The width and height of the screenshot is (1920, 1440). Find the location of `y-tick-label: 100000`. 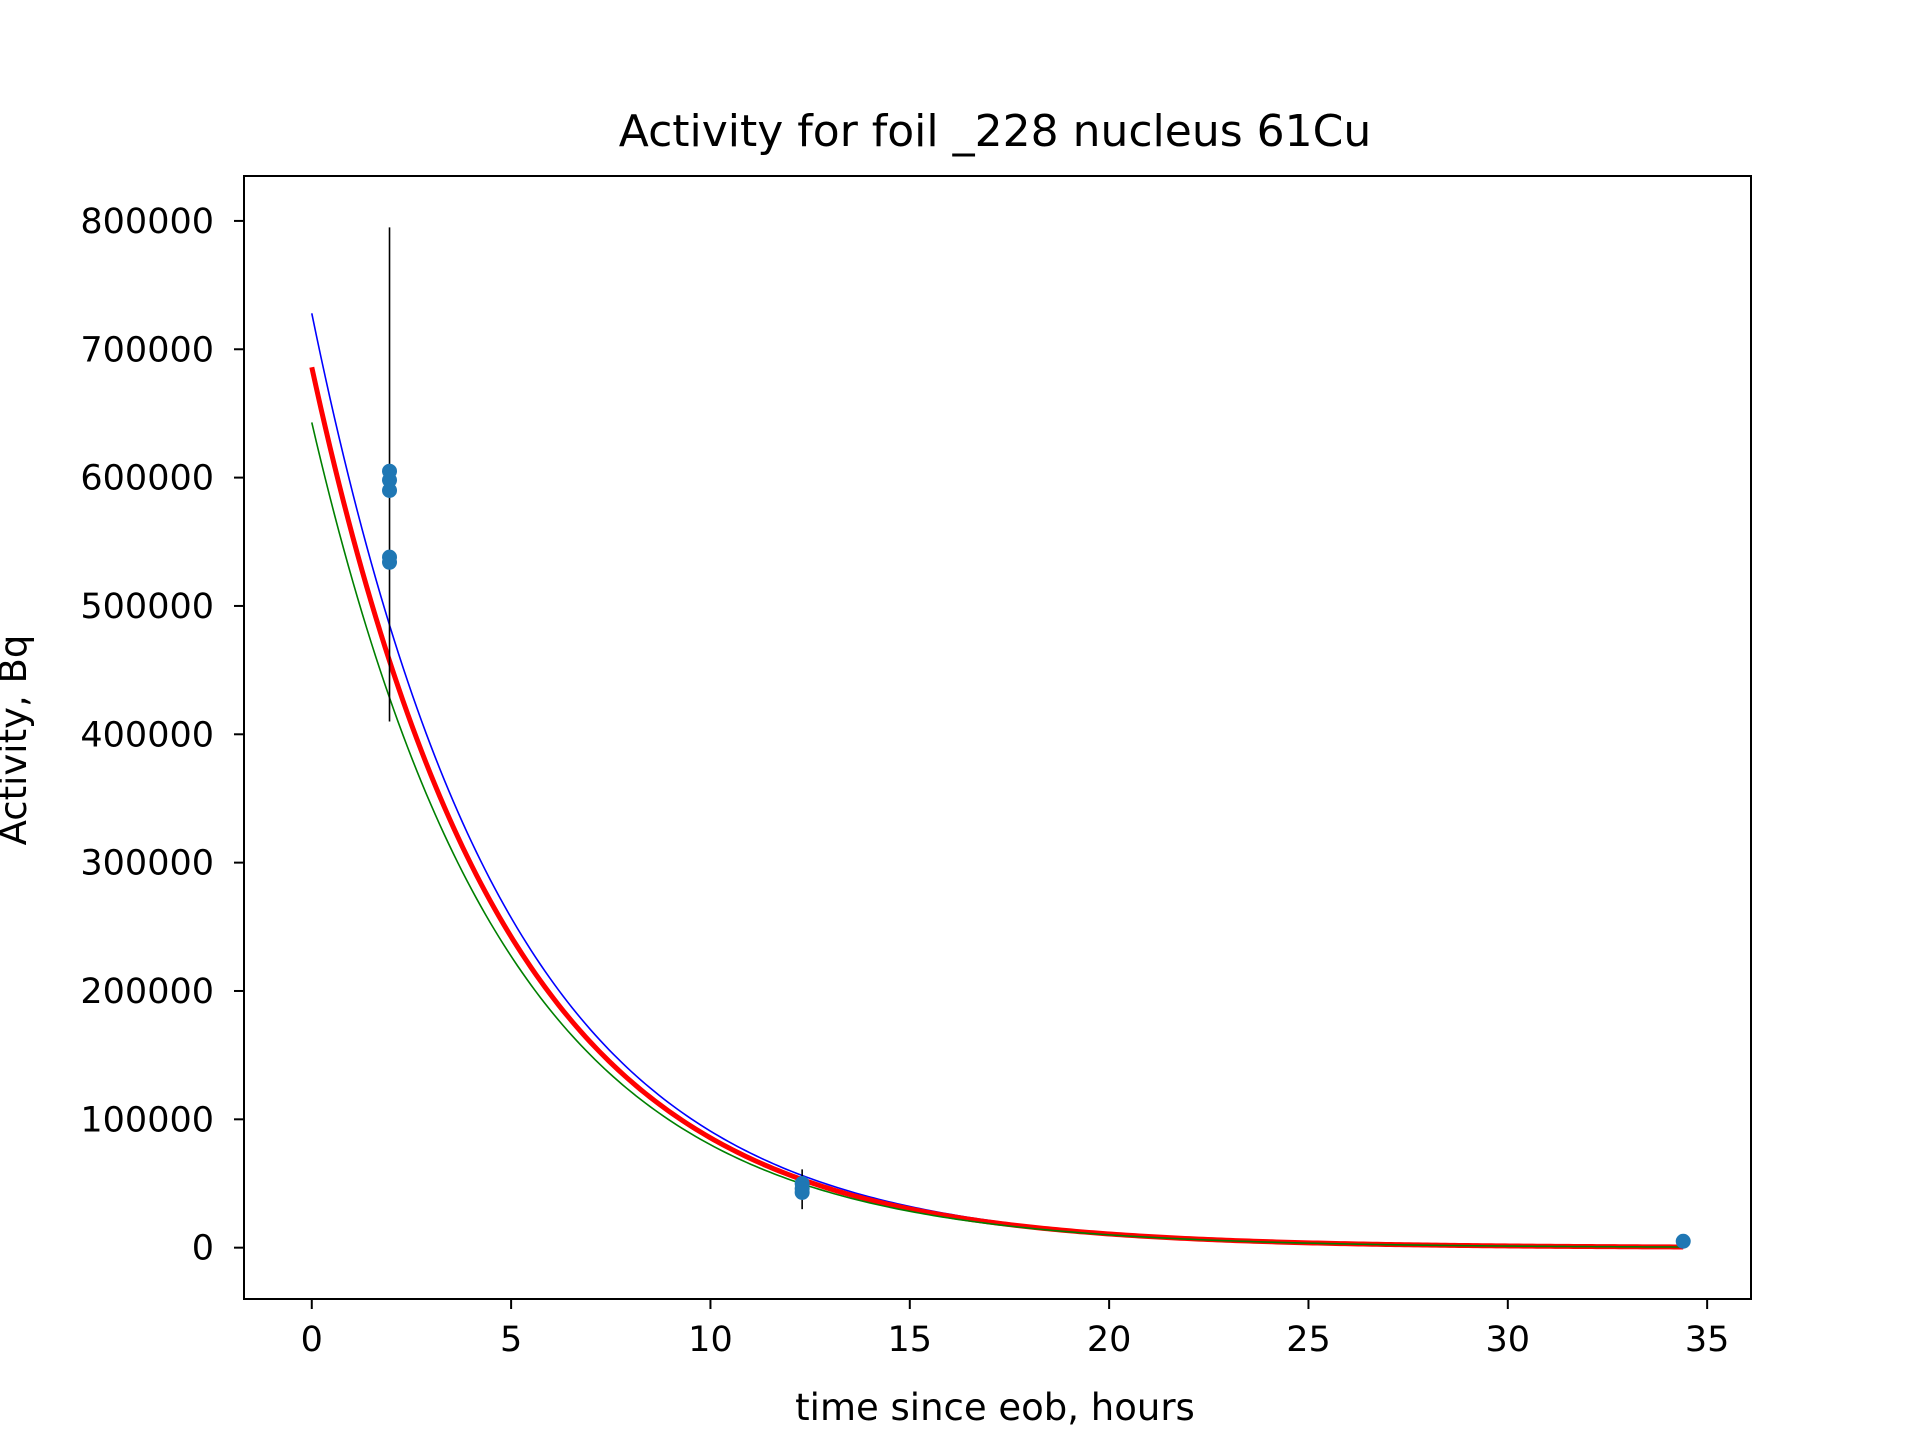

y-tick-label: 100000 is located at coordinates (147, 1120).